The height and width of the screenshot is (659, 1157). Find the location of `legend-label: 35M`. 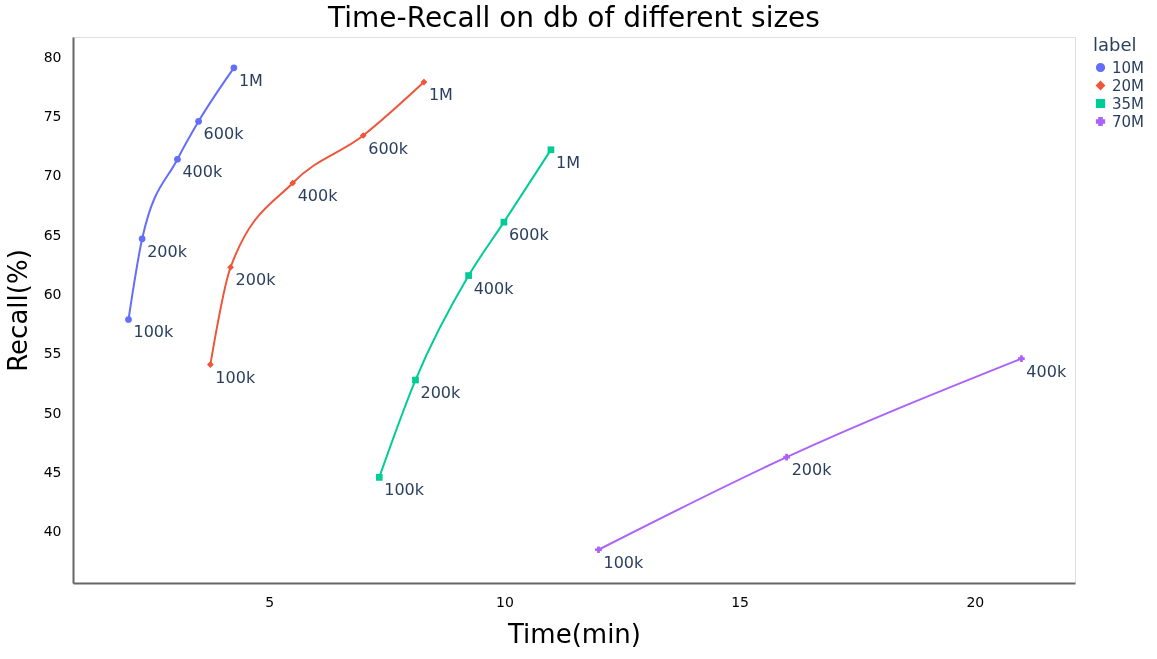

legend-label: 35M is located at coordinates (1128, 103).